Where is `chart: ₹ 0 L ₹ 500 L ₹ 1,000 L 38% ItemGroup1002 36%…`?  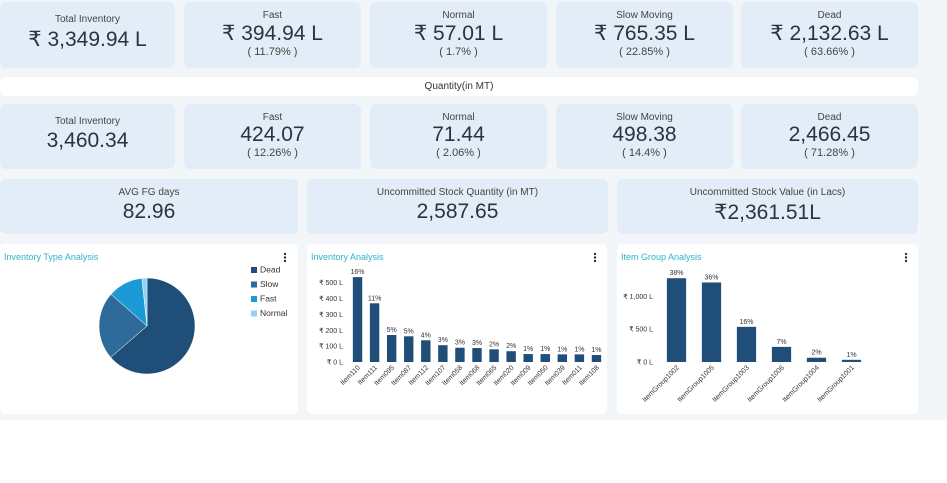 chart: ₹ 0 L ₹ 500 L ₹ 1,000 L 38% ItemGroup1002 36%… is located at coordinates (765, 328).